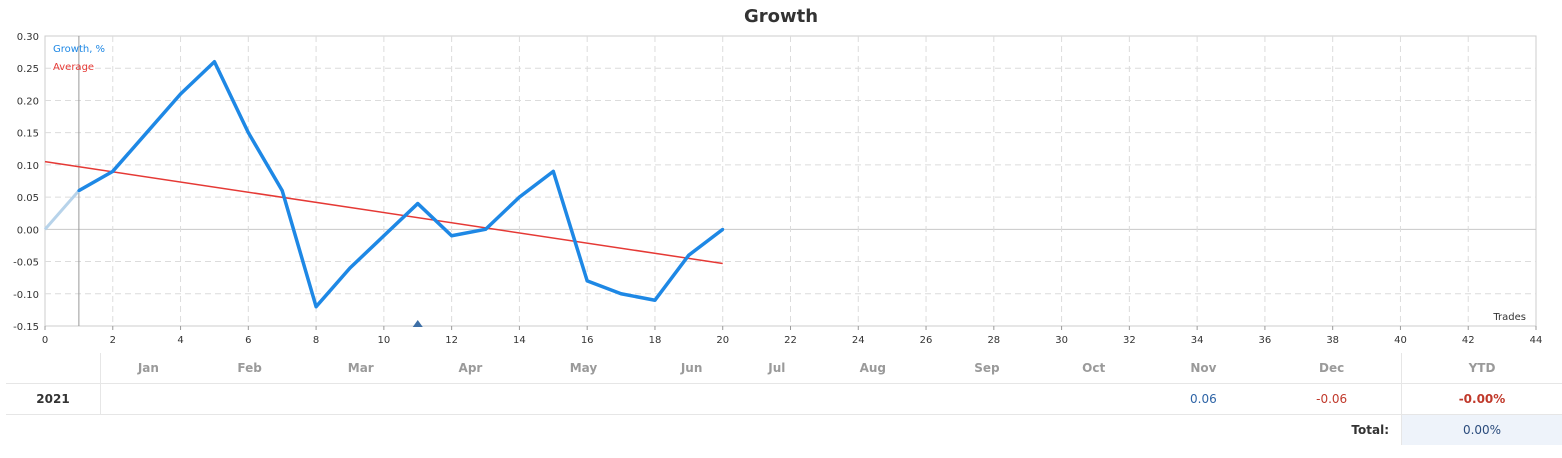  I want to click on x-tick-label: 14, so click(519, 340).